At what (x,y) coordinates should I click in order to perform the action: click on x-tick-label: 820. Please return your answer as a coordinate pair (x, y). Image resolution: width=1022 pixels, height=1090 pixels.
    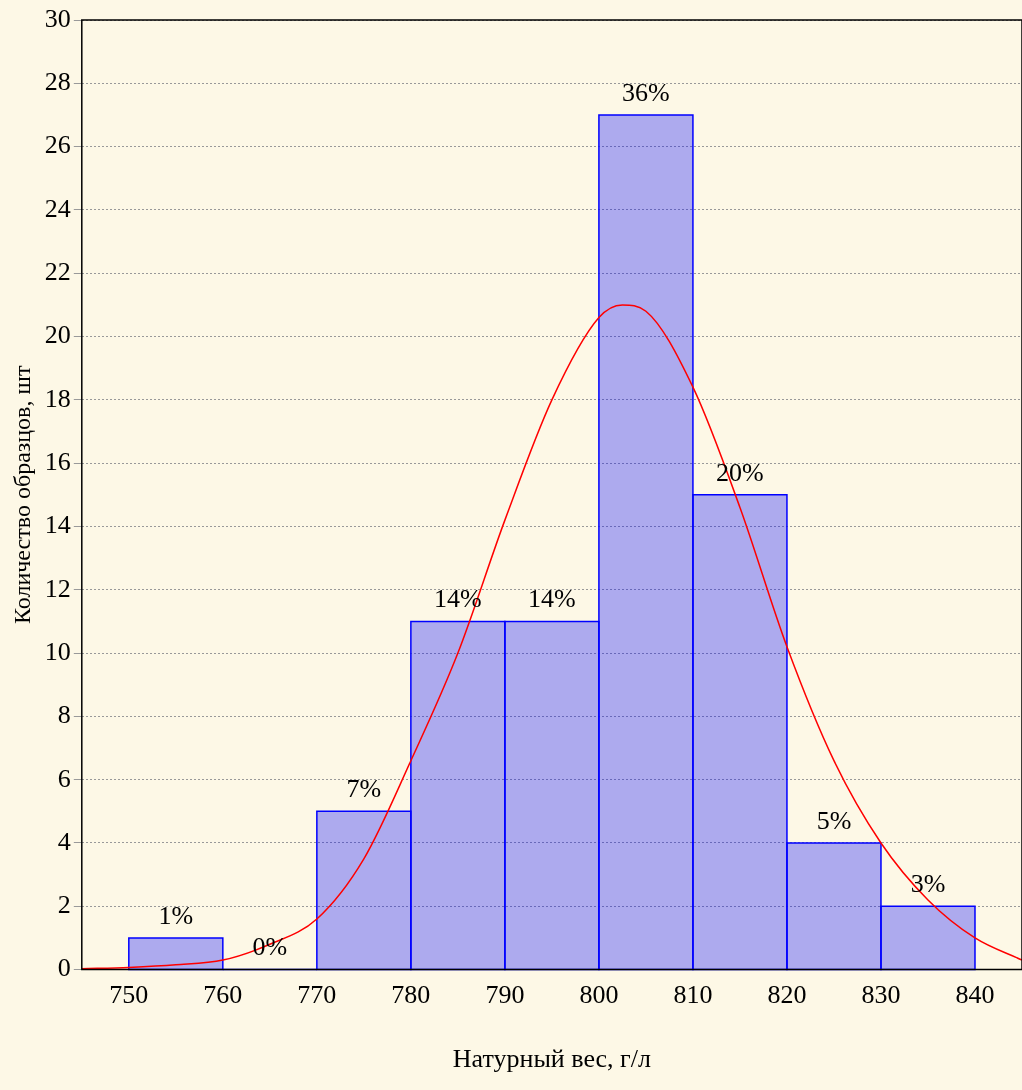
    Looking at the image, I should click on (787, 995).